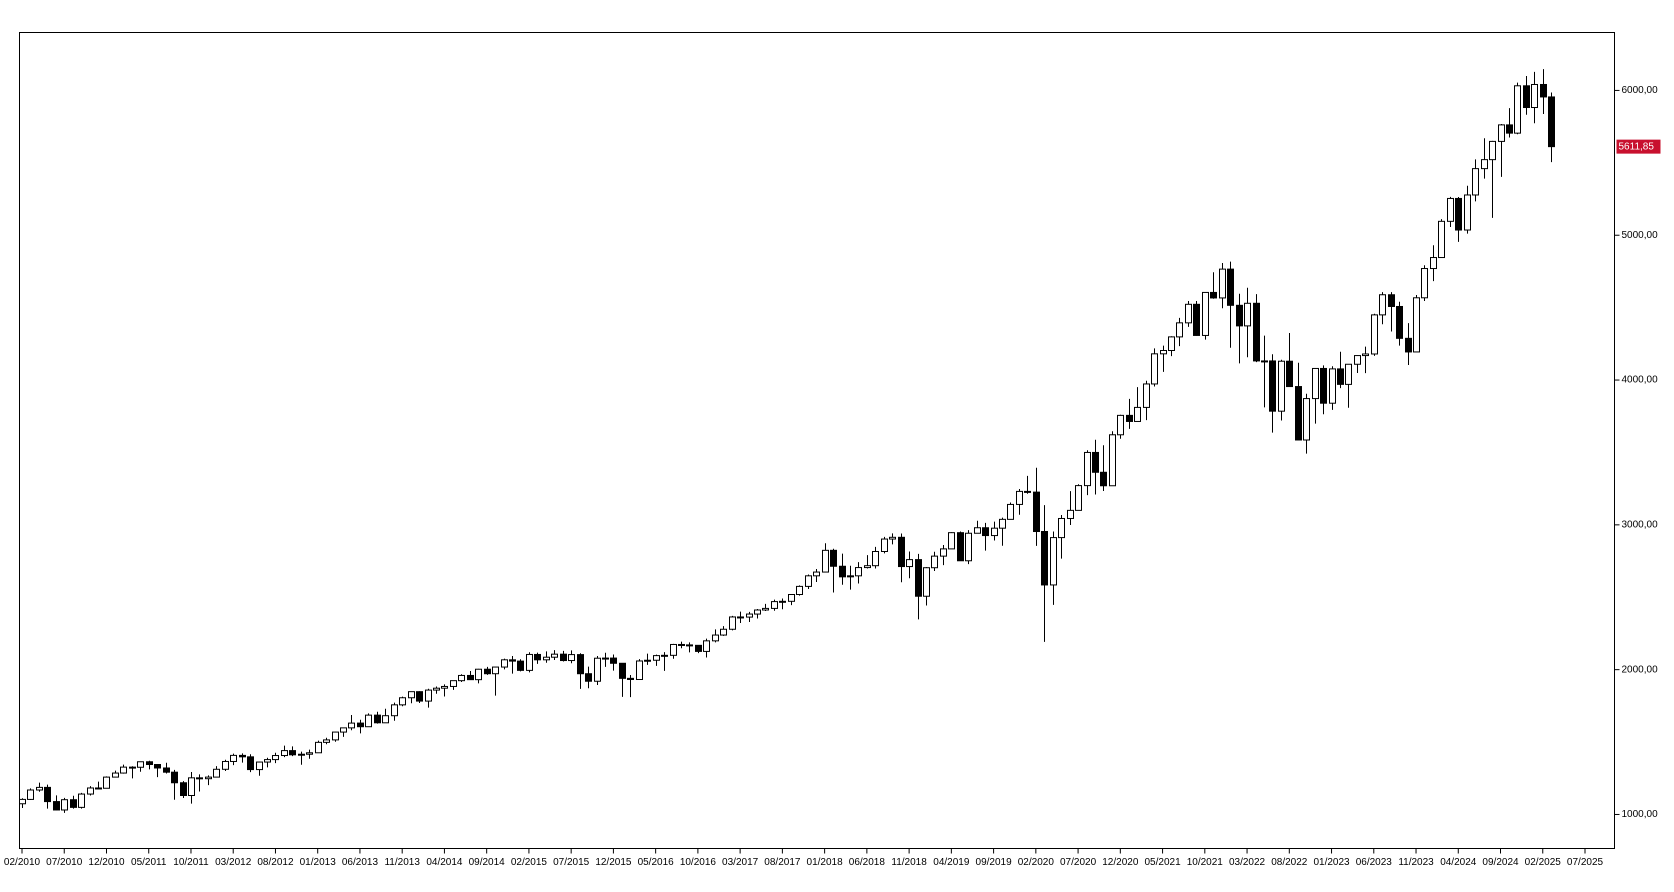  I want to click on x-tick-label: 12/2020, so click(1120, 862).